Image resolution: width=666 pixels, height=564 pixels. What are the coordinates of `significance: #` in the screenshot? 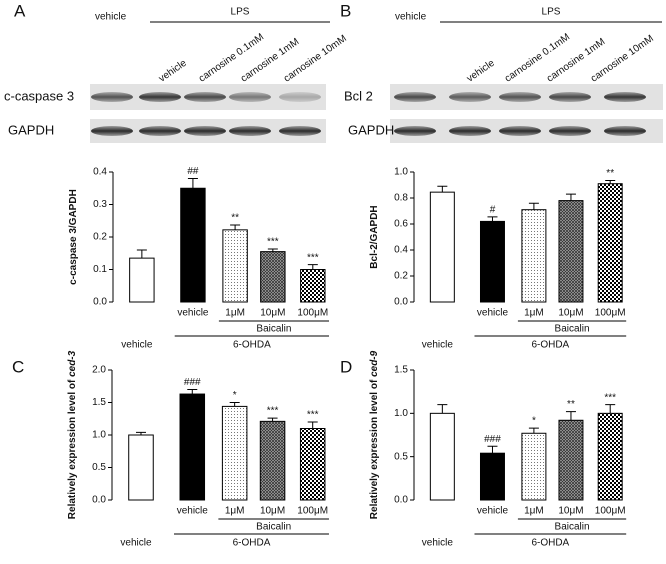 It's located at (493, 209).